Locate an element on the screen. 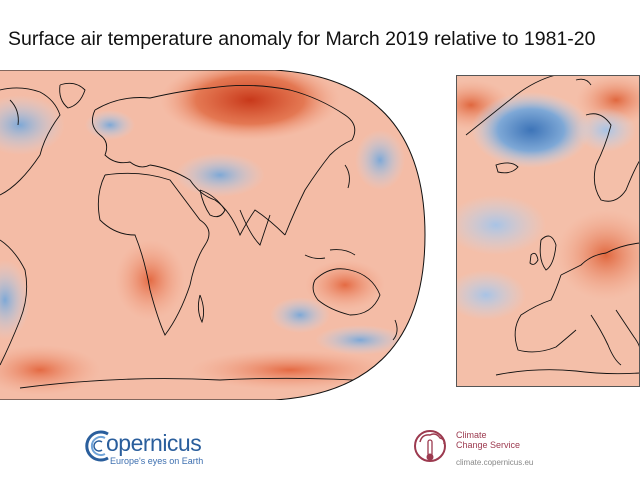 This screenshot has width=640, height=480. c3s-name: Climate Change Service is located at coordinates (491, 440).